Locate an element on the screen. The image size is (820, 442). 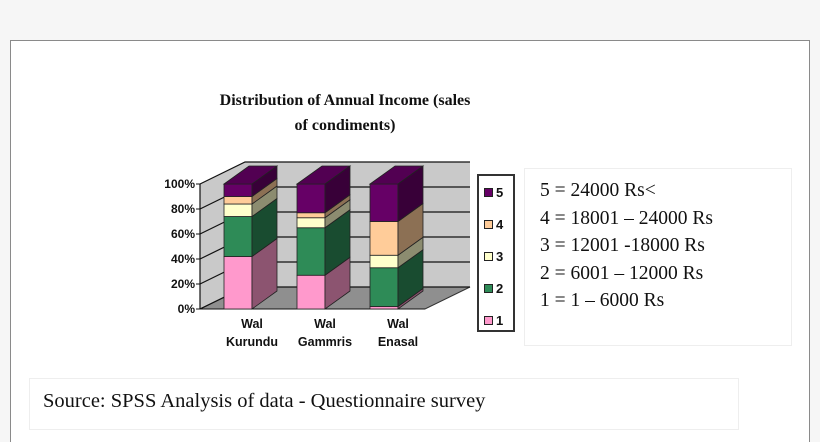
x-tick-label-2-1: Wal is located at coordinates (325, 324).